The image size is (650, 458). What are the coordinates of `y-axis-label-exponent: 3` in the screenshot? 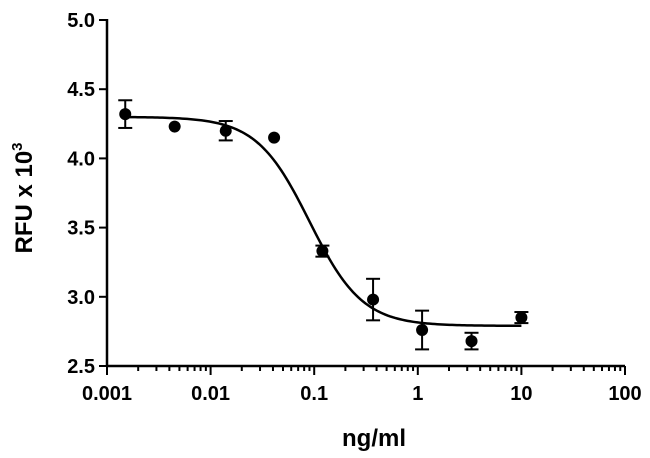 It's located at (17, 146).